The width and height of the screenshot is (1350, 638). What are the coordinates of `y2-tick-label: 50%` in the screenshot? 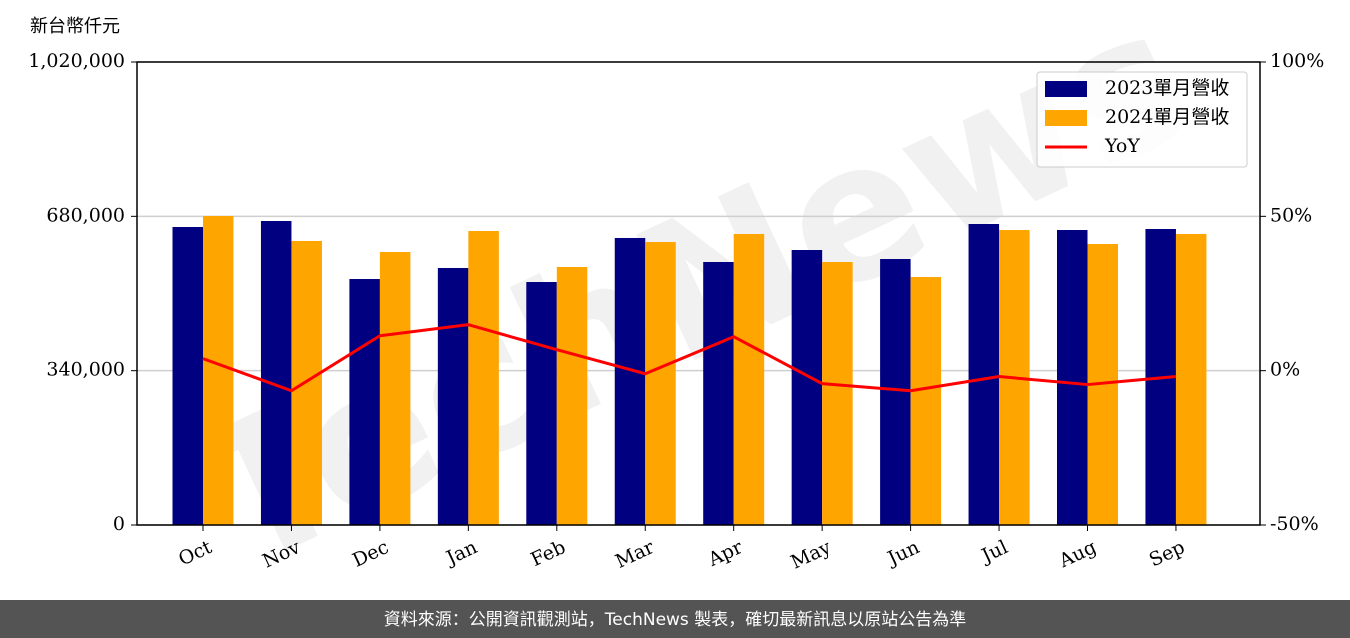 It's located at (1291, 215).